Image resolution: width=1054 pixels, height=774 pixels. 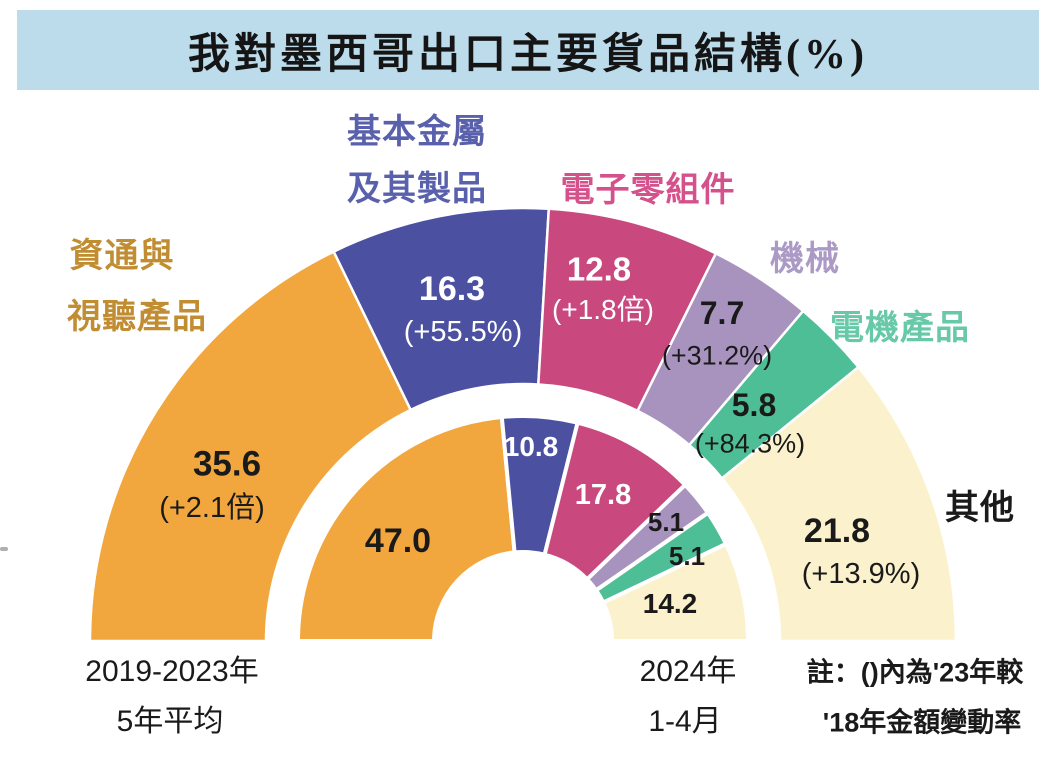 I want to click on outer-change-label-0: (+2.1倍), so click(x=212, y=507).